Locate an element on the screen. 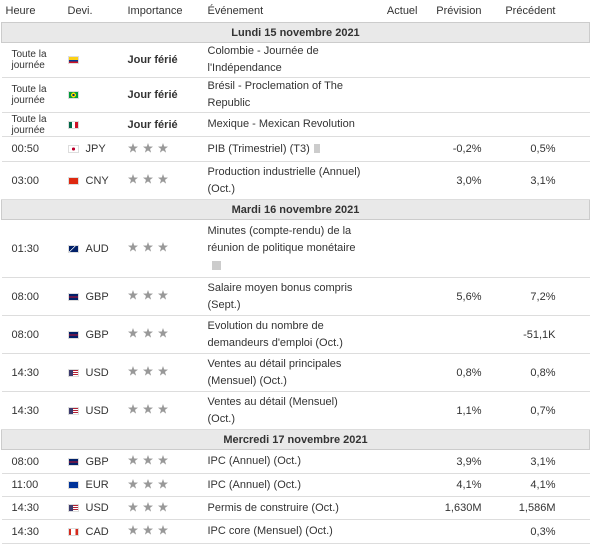 This screenshot has width=590, height=549. currency: AUD is located at coordinates (93, 248).